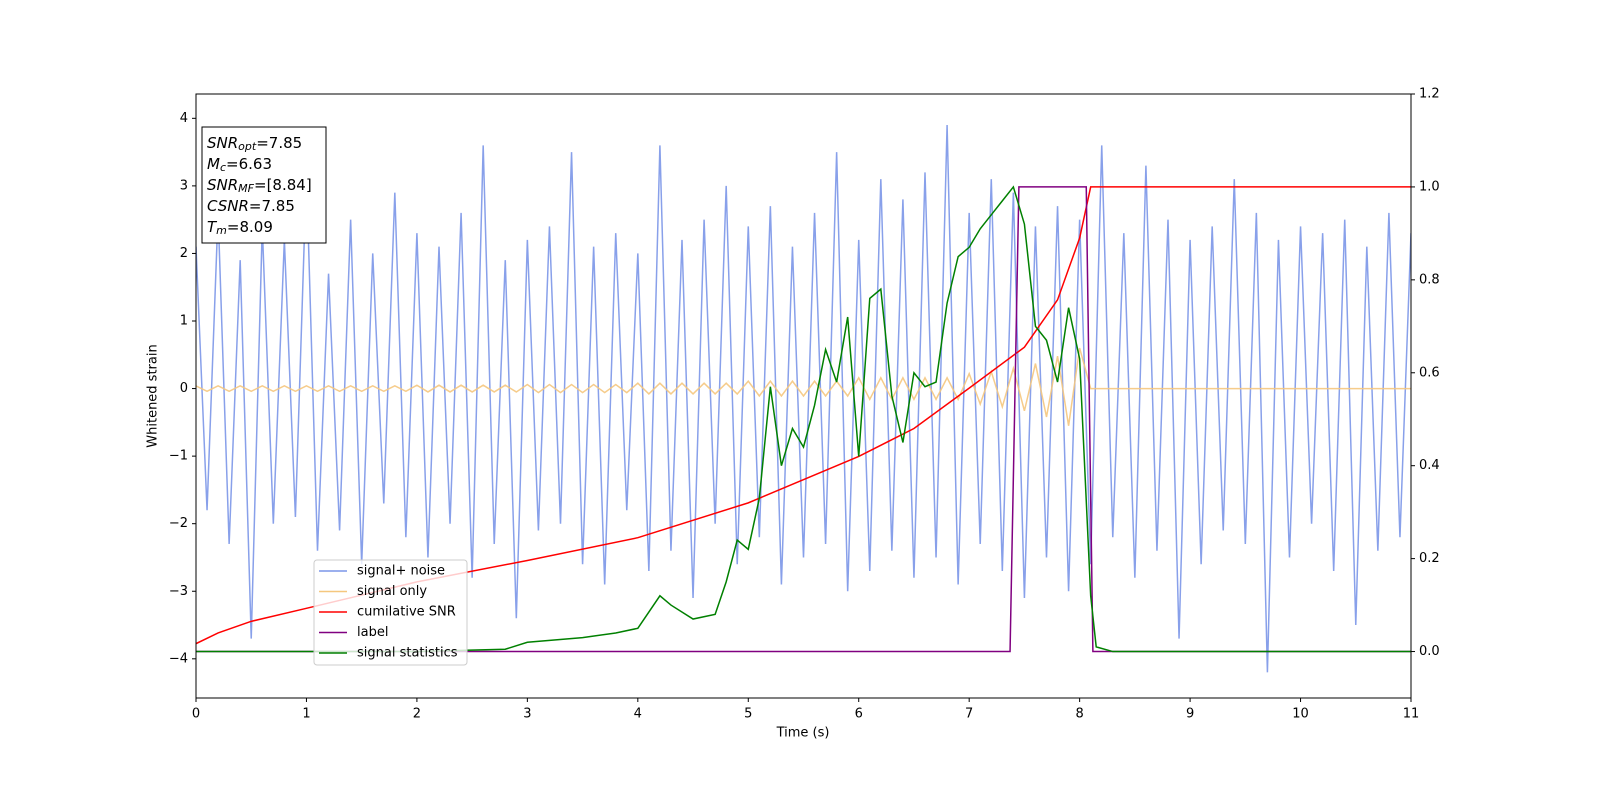 Image resolution: width=1600 pixels, height=804 pixels. What do you see at coordinates (178, 523) in the screenshot?
I see `y-tick-label: −2` at bounding box center [178, 523].